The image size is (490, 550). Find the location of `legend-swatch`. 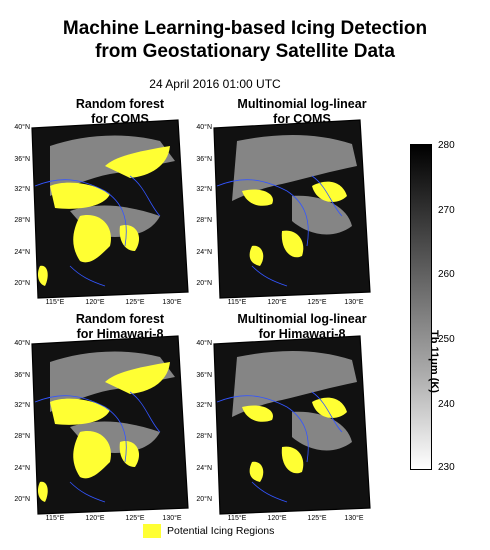

legend-swatch is located at coordinates (152, 531).